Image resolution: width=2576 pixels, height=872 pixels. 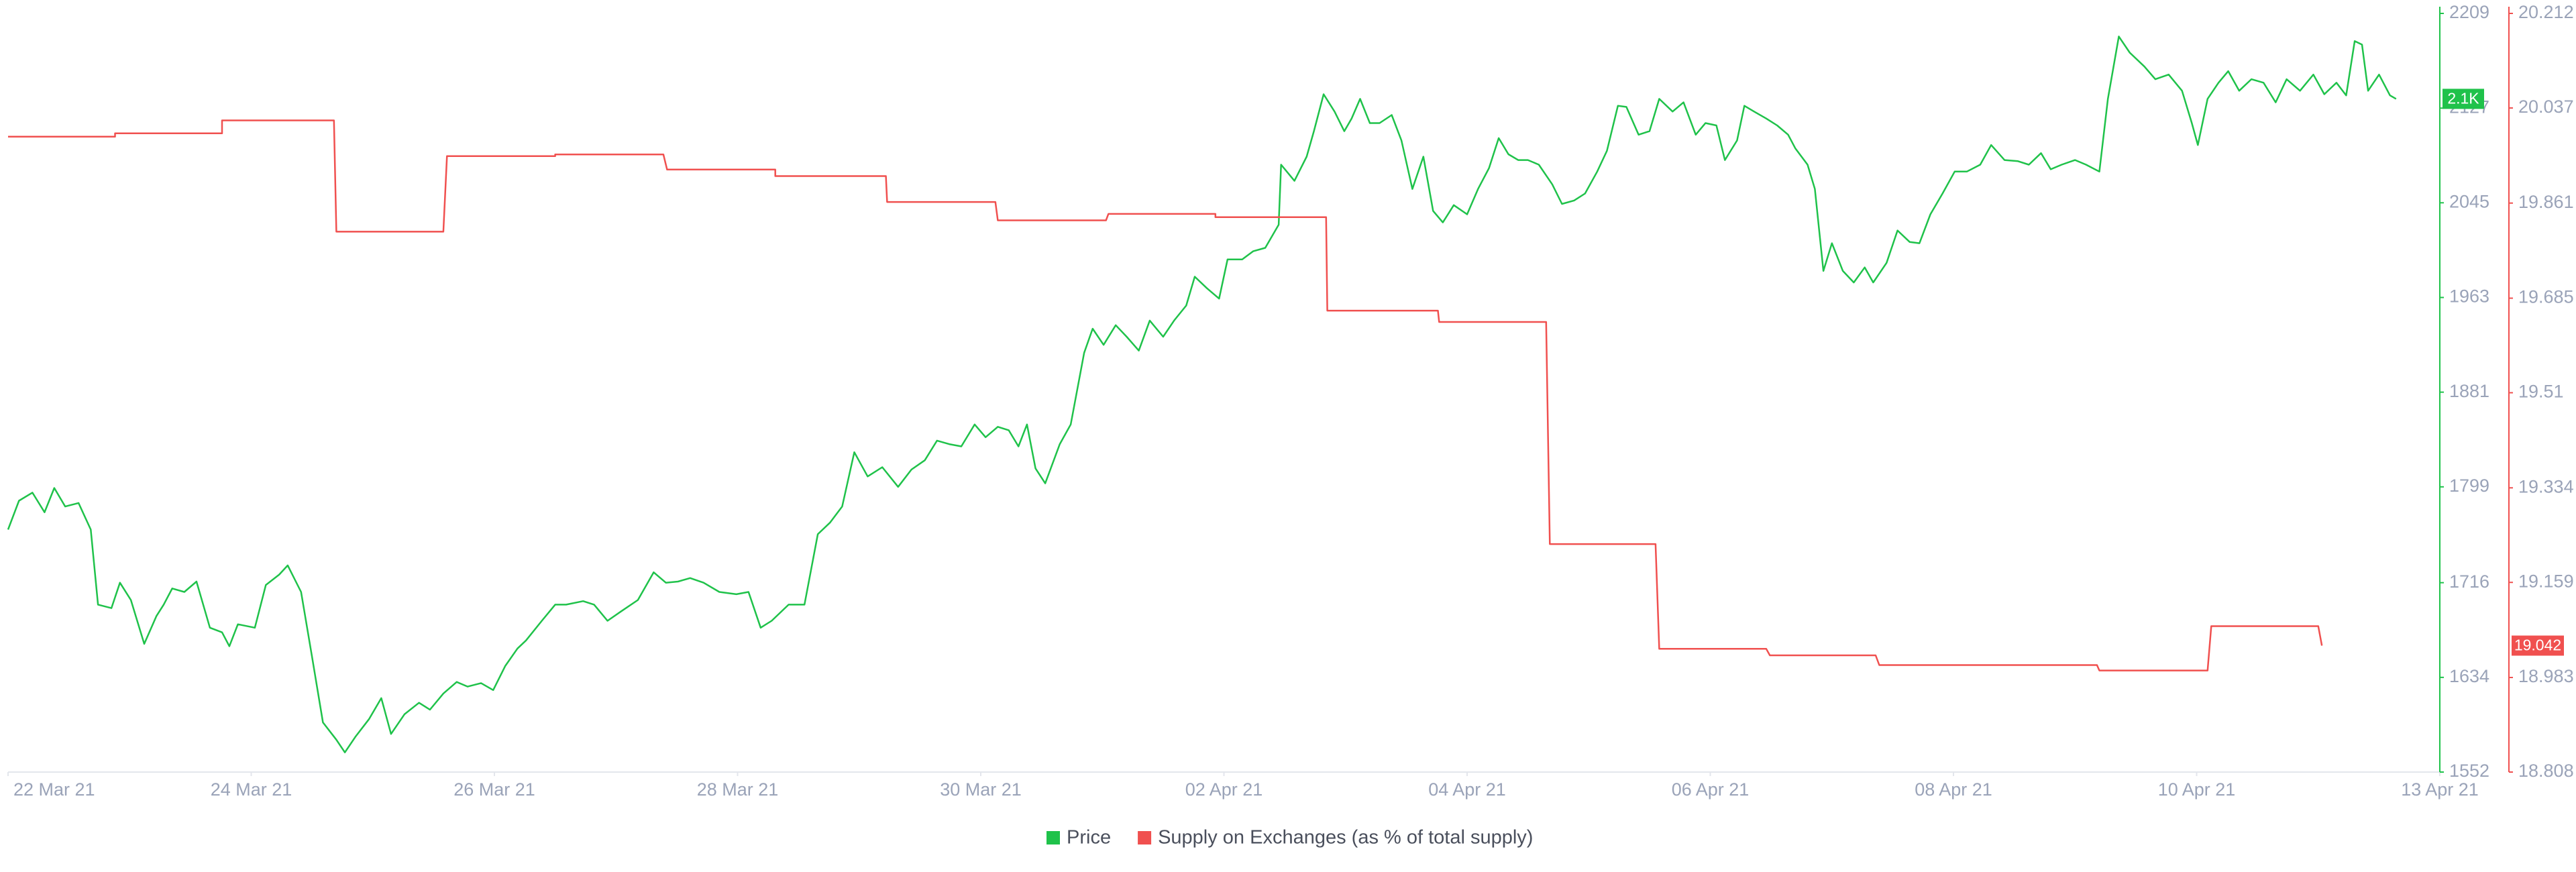 I want to click on x-tick-label: 10 Apr 21, so click(x=2197, y=790).